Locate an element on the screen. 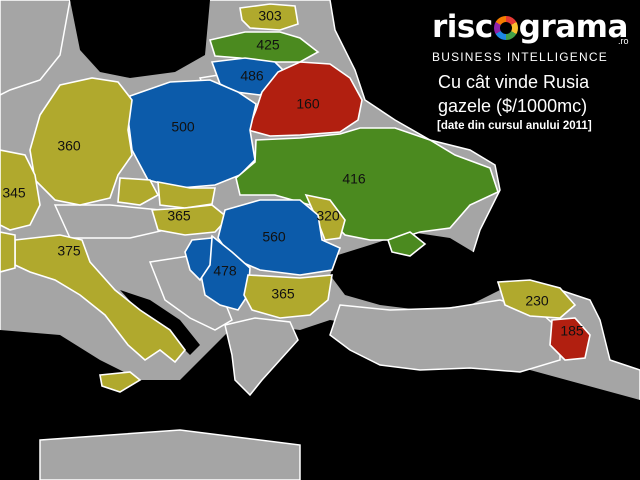 This screenshot has height=480, width=640. country-crimea is located at coordinates (406, 244).